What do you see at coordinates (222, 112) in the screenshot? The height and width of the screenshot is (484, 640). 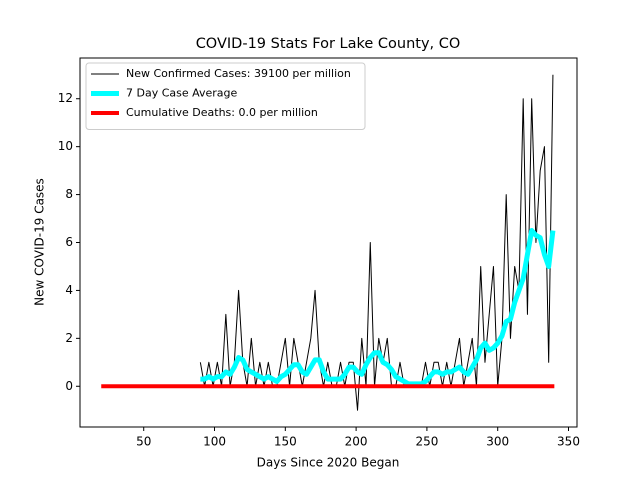 I see `legend-label: Cumulative Deaths: 0.0 per million` at bounding box center [222, 112].